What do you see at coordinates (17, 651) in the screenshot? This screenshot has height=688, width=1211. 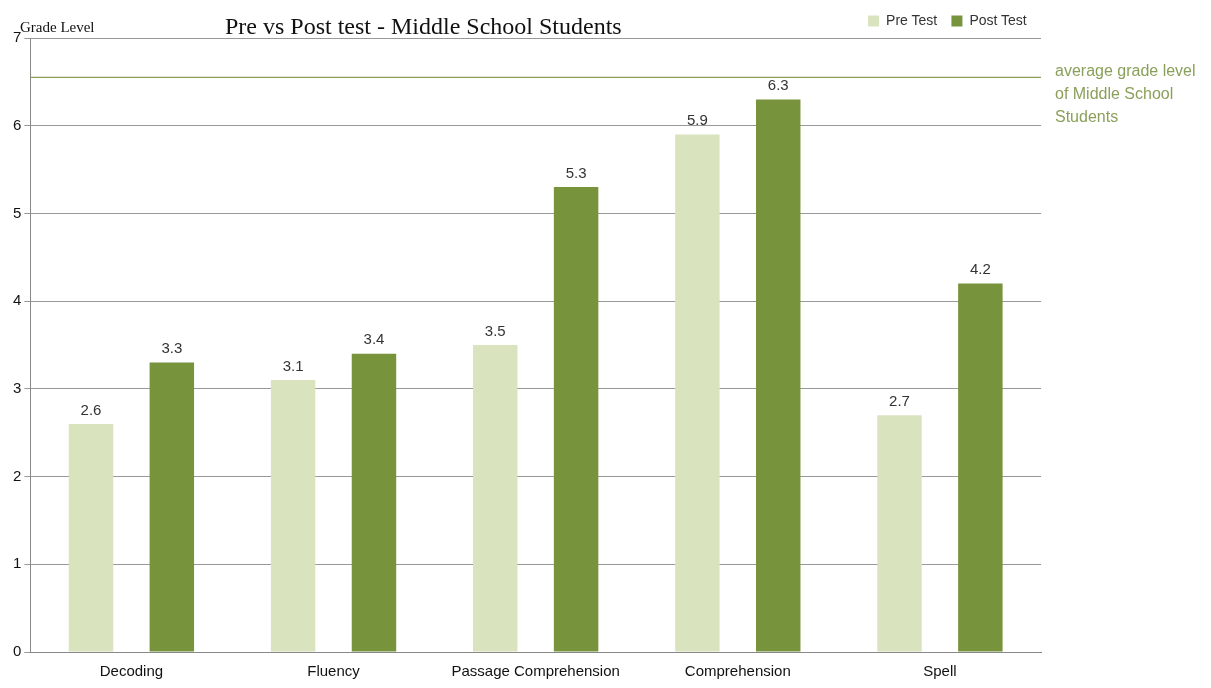 I see `y-tick-label: 0` at bounding box center [17, 651].